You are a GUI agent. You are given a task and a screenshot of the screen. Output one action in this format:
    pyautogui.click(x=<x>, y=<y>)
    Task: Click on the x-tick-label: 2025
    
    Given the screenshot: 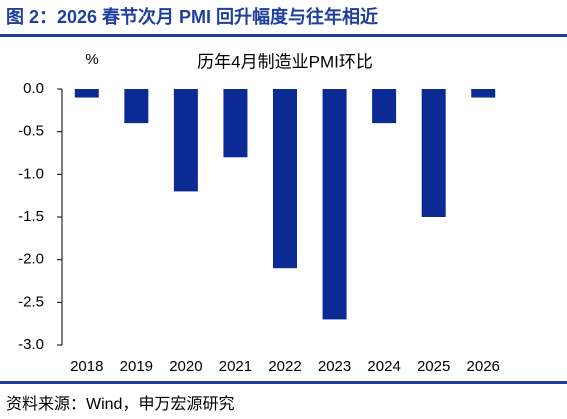 What is the action you would take?
    pyautogui.click(x=433, y=366)
    